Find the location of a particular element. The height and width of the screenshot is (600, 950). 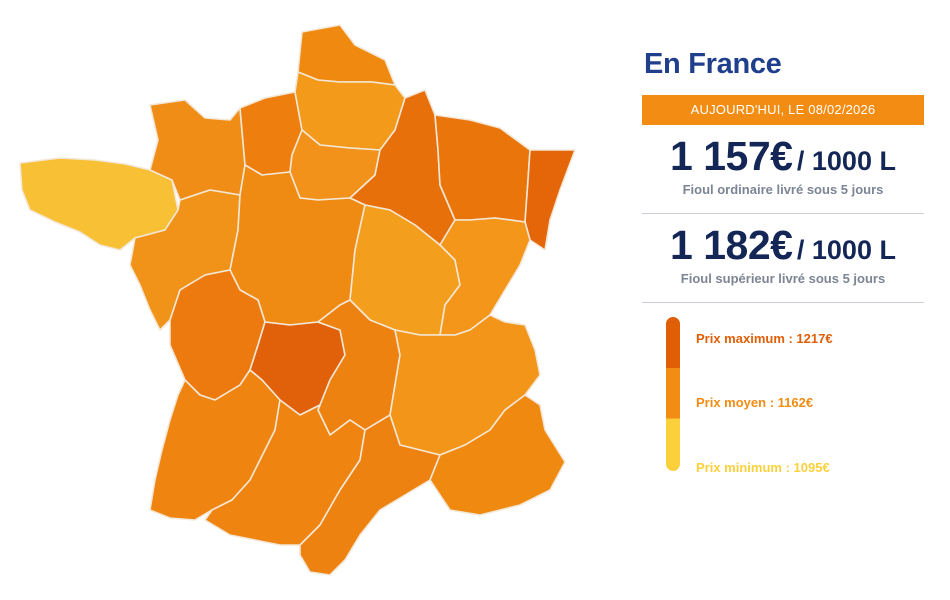

legend-avg-label: Prix moyen : 1162€ is located at coordinates (755, 402).